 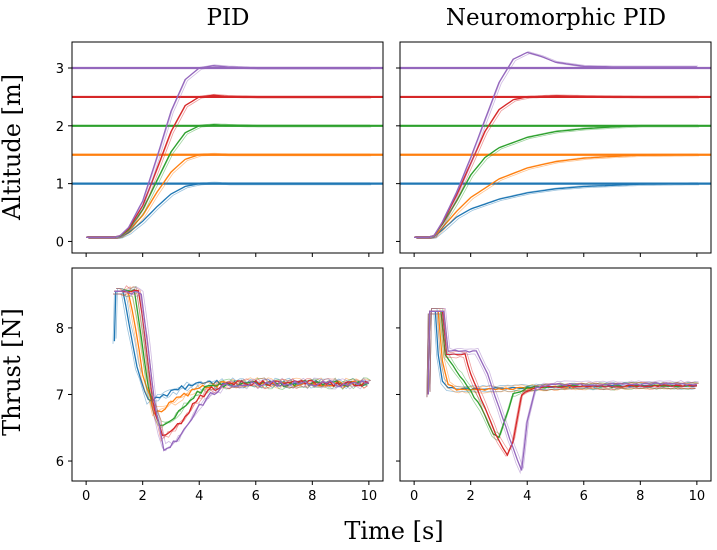 I want to click on xlabel-time: Time [s], so click(x=393, y=531).